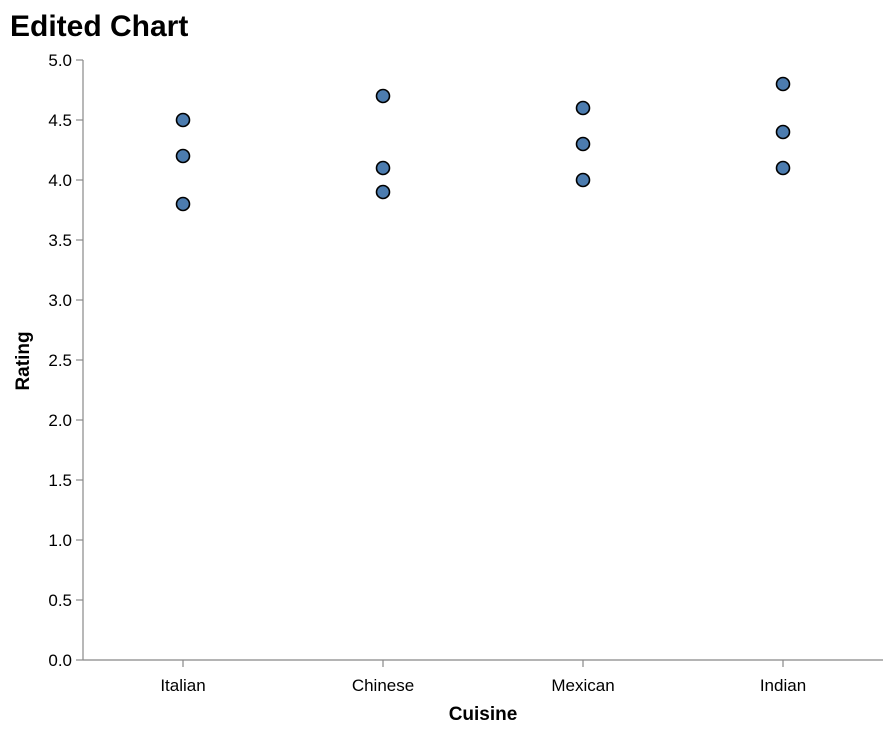 The width and height of the screenshot is (896, 734). What do you see at coordinates (60, 240) in the screenshot?
I see `y-tick-label: 3.5` at bounding box center [60, 240].